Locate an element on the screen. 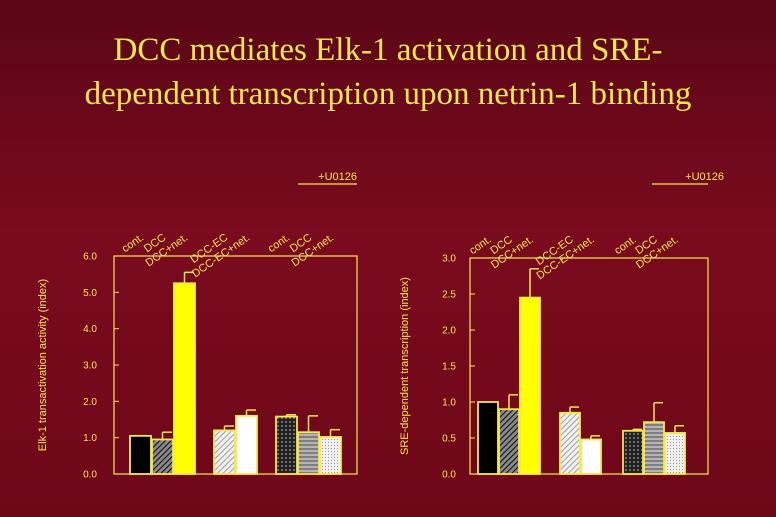 This screenshot has height=517, width=776. y-tick-label: 0.5 is located at coordinates (449, 439).